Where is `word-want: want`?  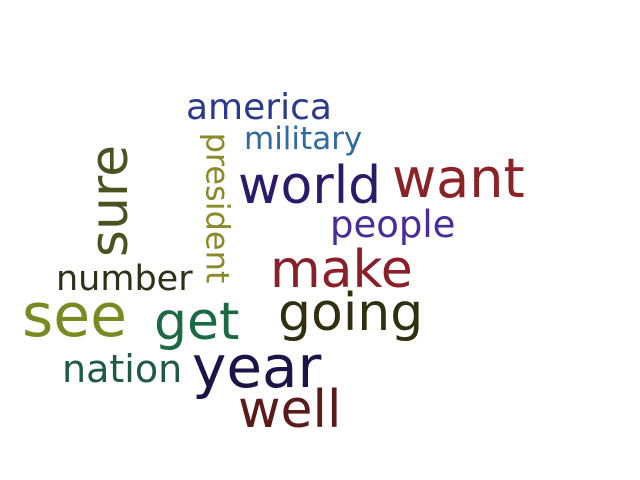 word-want: want is located at coordinates (458, 178).